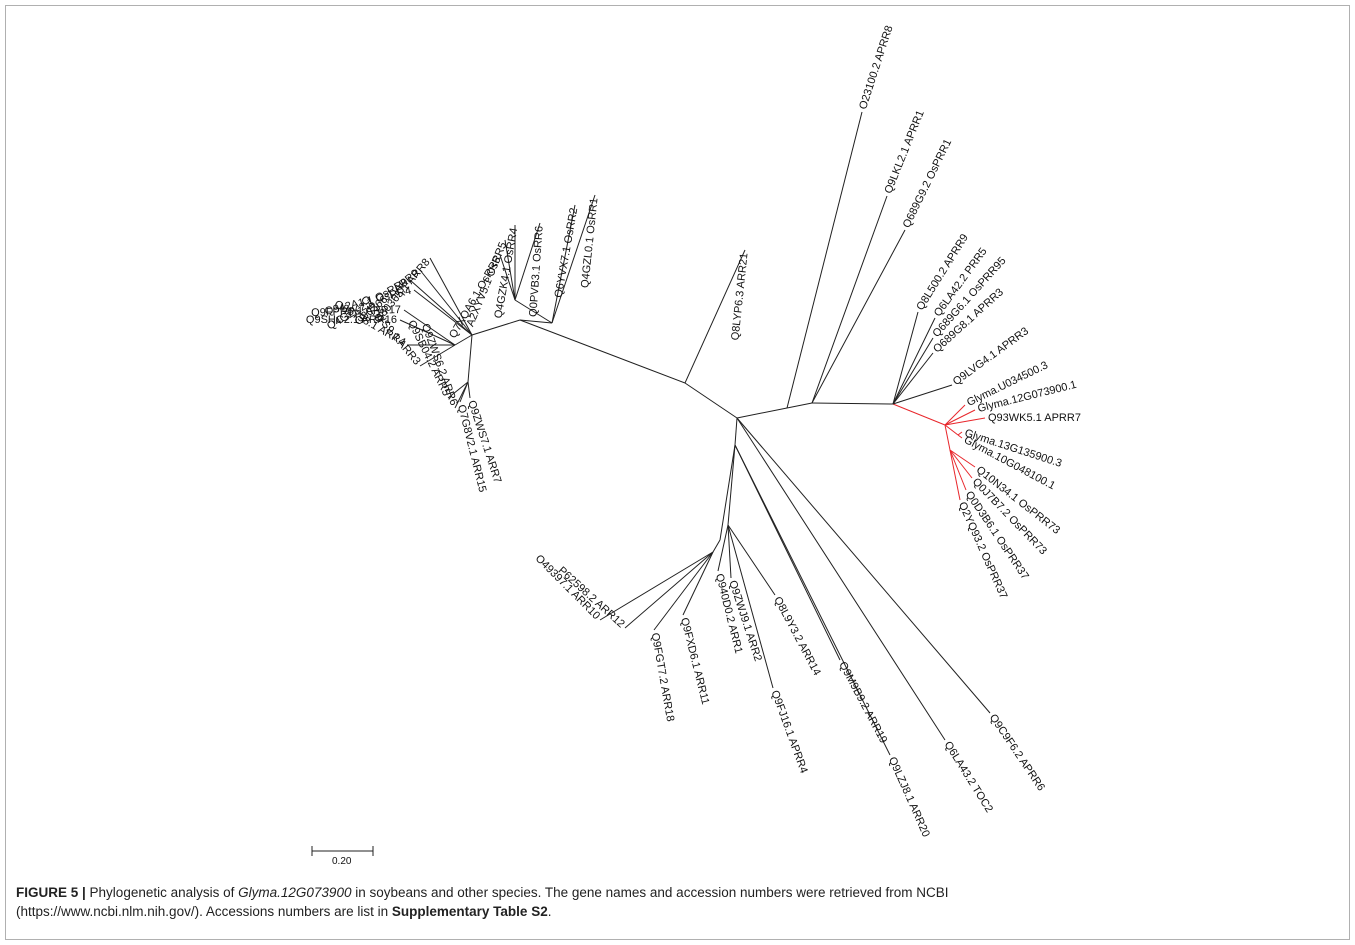  I want to click on leaf-label: Q9FPR6.1 ARR17, so click(356, 311).